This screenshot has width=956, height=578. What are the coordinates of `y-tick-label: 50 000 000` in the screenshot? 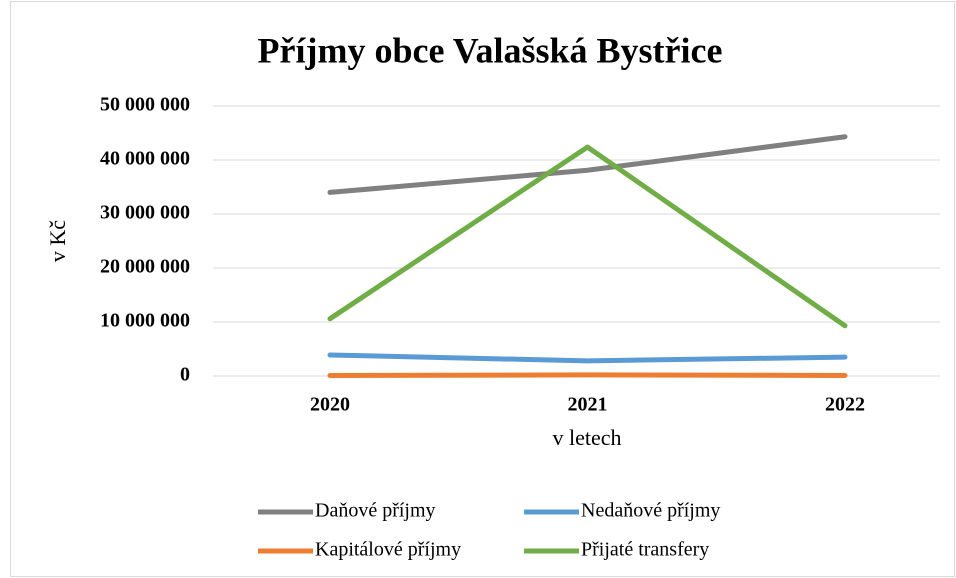 It's located at (145, 105).